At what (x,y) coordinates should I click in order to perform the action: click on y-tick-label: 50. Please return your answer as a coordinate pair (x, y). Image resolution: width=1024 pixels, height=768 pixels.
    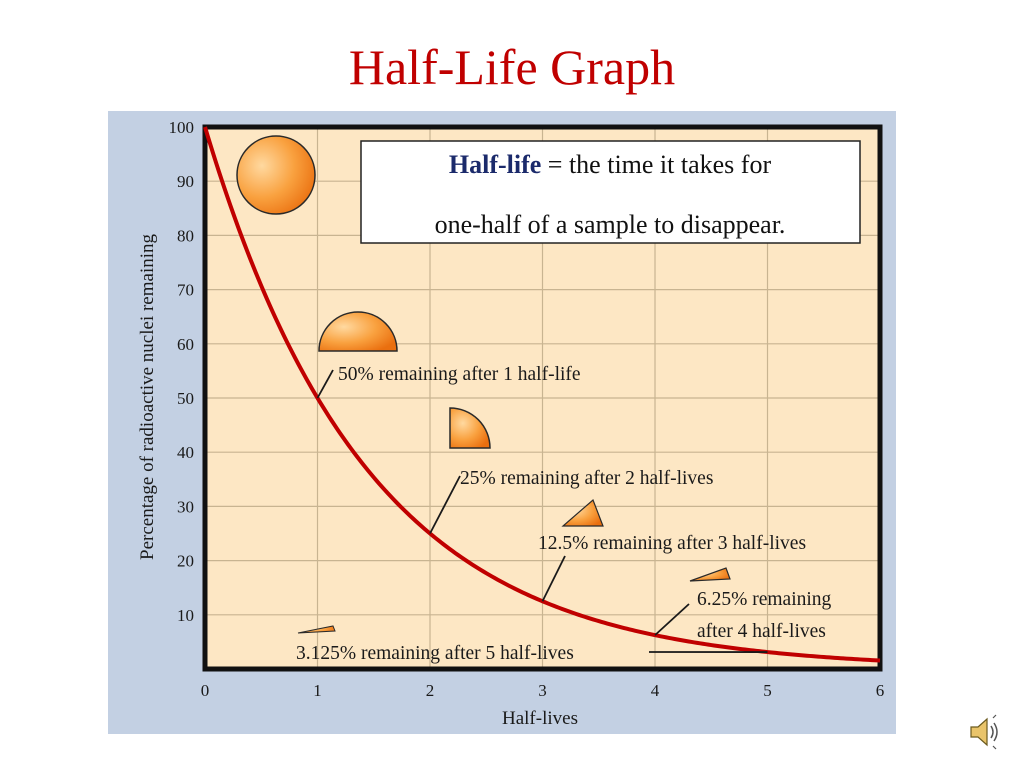
    Looking at the image, I should click on (185, 398).